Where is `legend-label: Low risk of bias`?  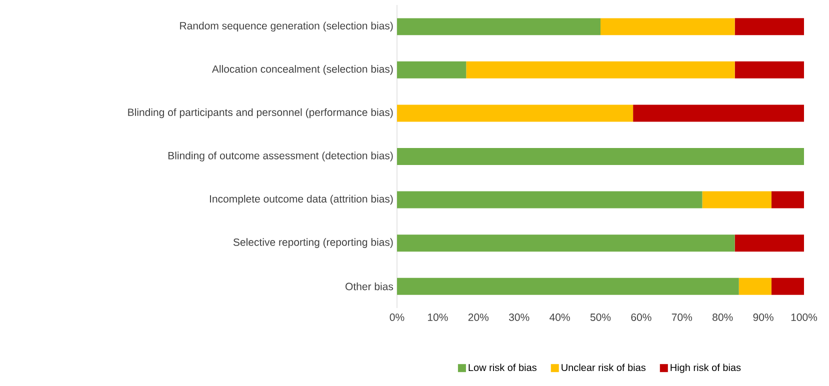
legend-label: Low risk of bias is located at coordinates (502, 368).